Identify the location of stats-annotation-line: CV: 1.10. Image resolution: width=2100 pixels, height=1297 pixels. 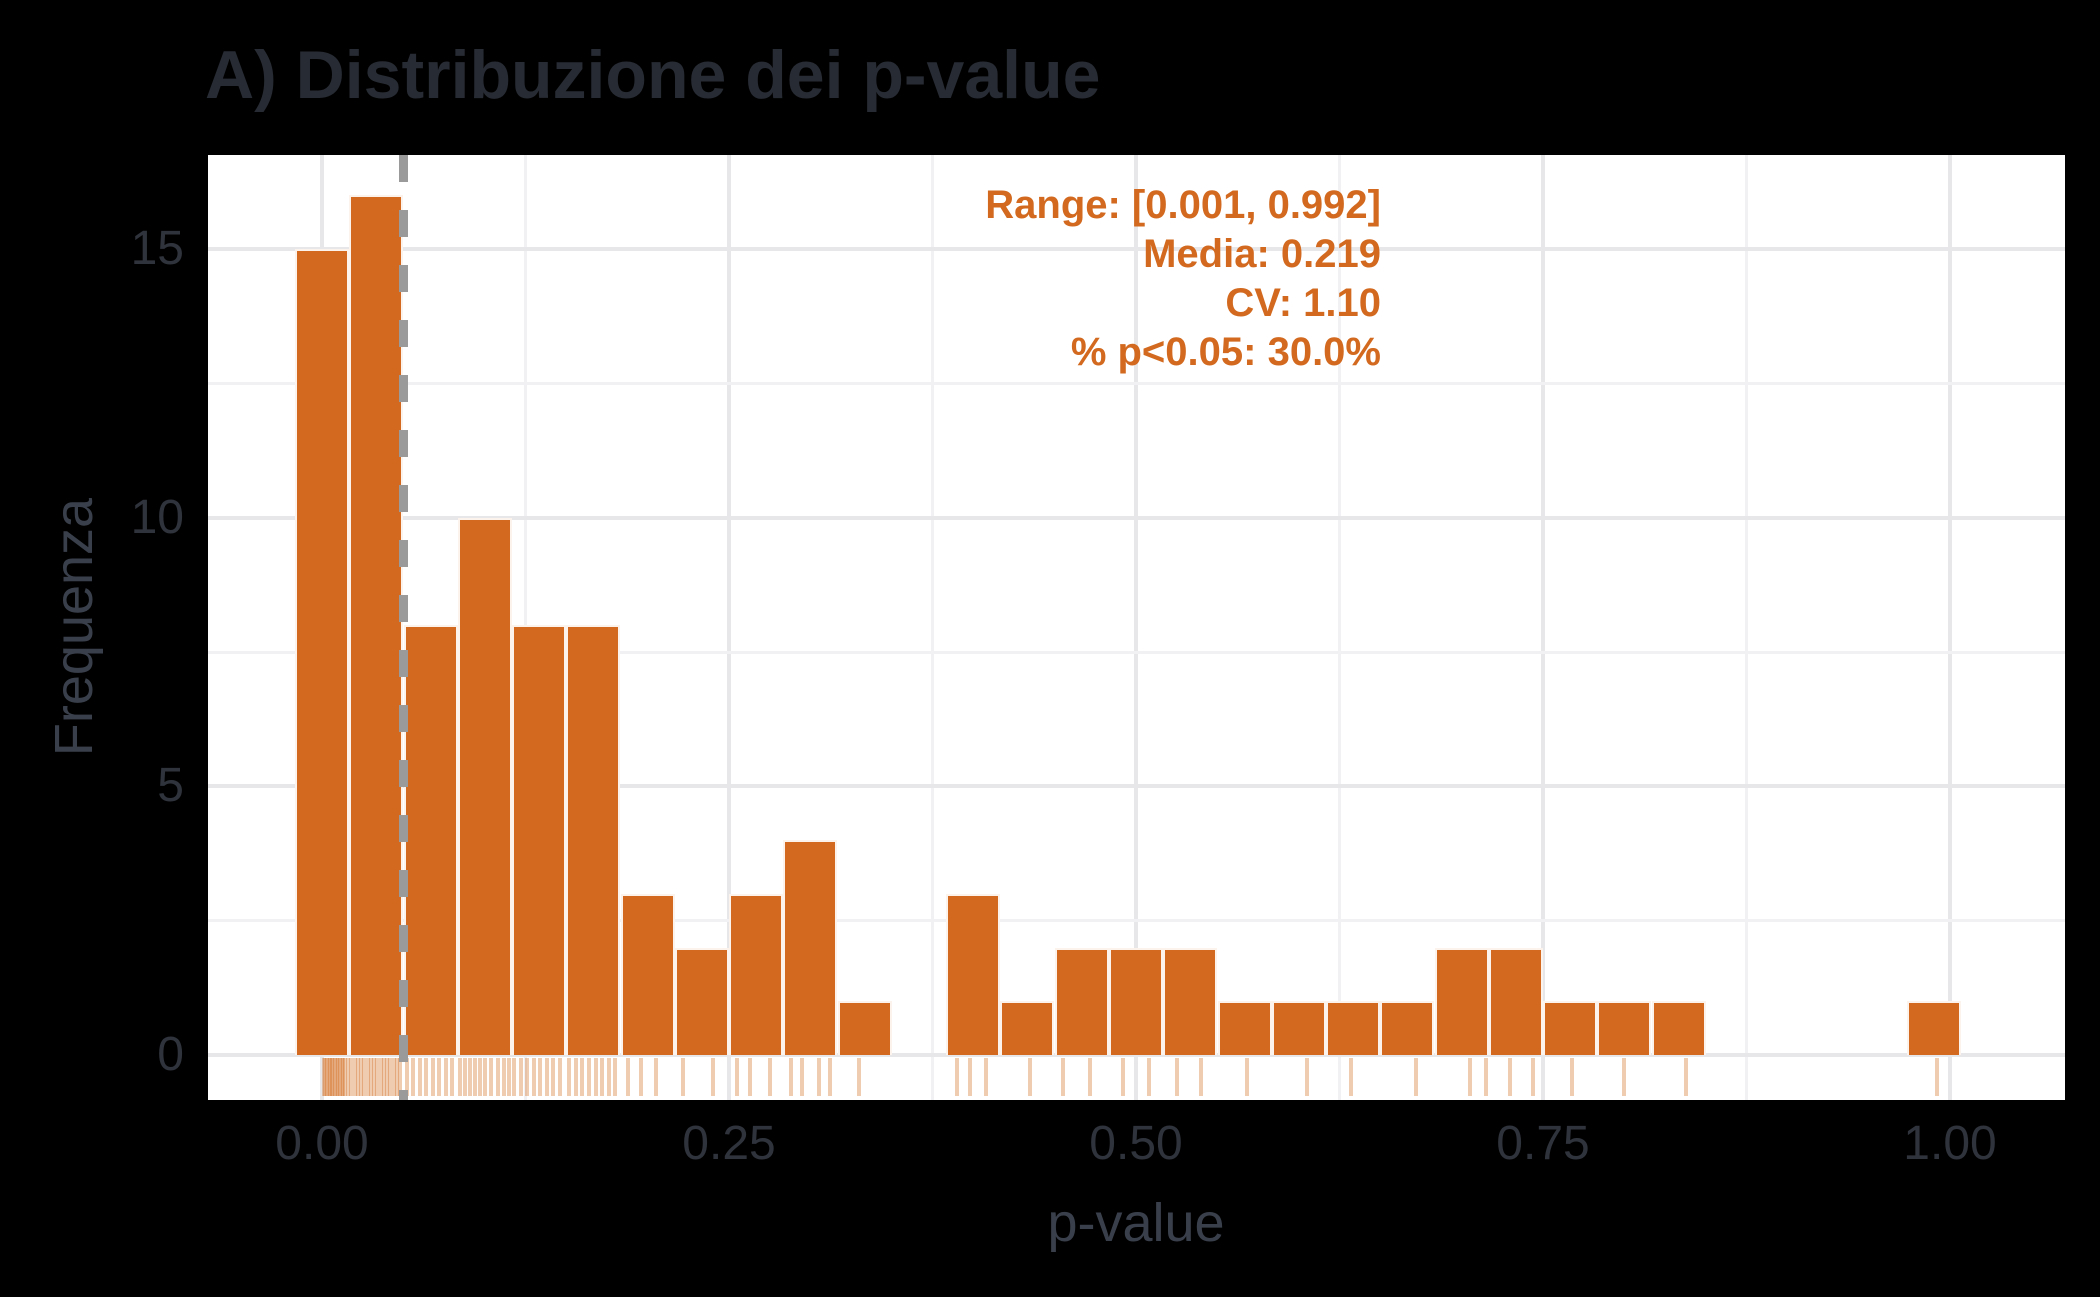
(1303, 303).